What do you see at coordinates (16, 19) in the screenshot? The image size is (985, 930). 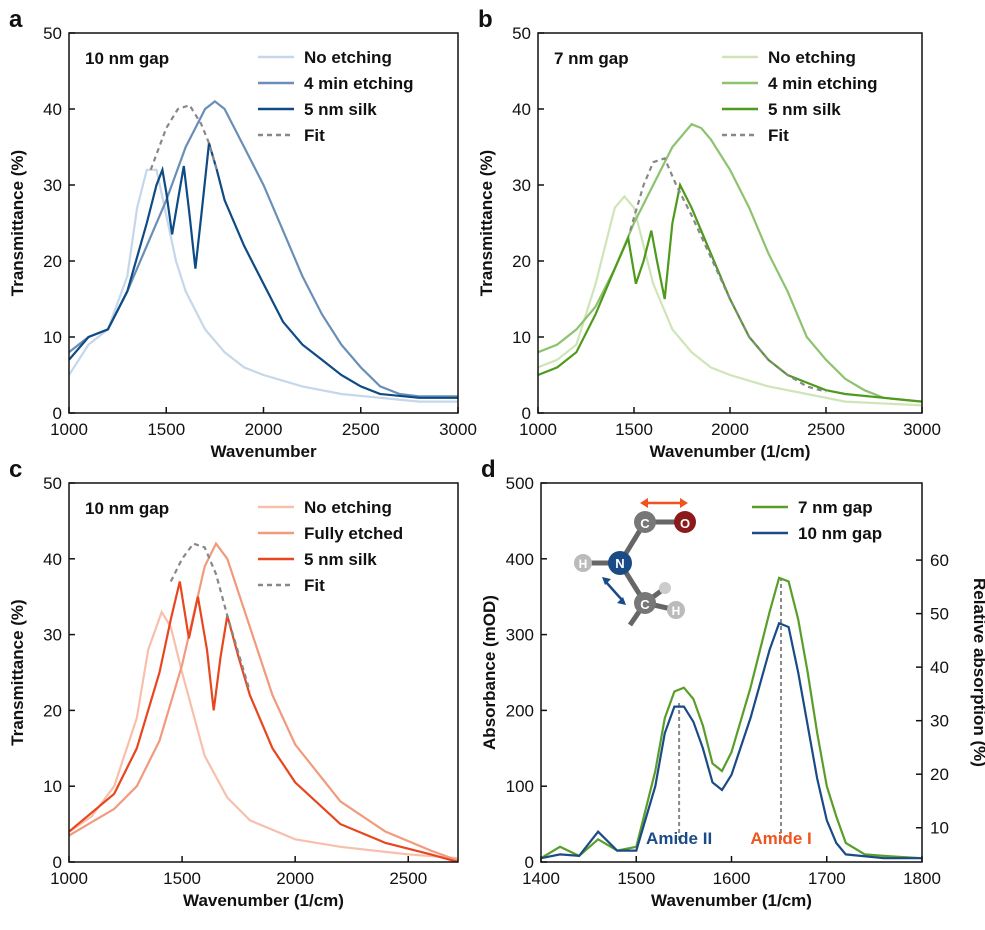 I see `panel-letter: a` at bounding box center [16, 19].